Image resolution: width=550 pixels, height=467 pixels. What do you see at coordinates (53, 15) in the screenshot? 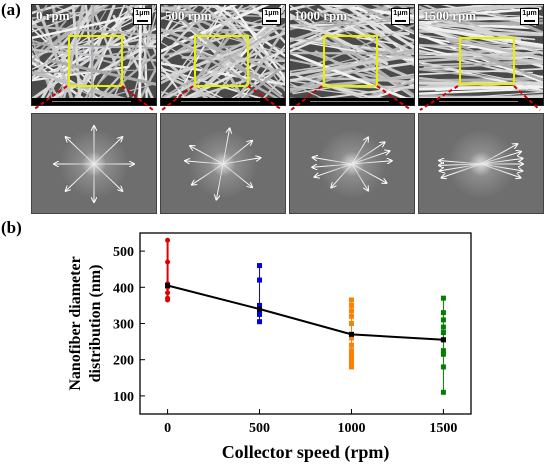
I see `sem-label: 0 rpm` at bounding box center [53, 15].